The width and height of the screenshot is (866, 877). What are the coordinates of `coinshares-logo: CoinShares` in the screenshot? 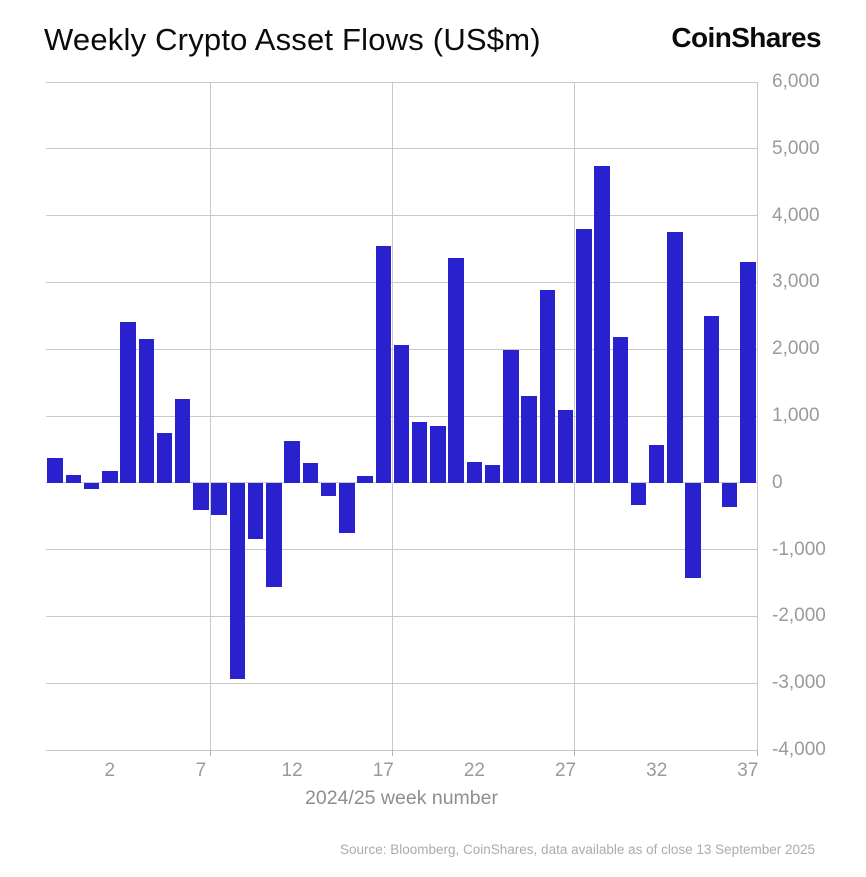 It's located at (746, 37).